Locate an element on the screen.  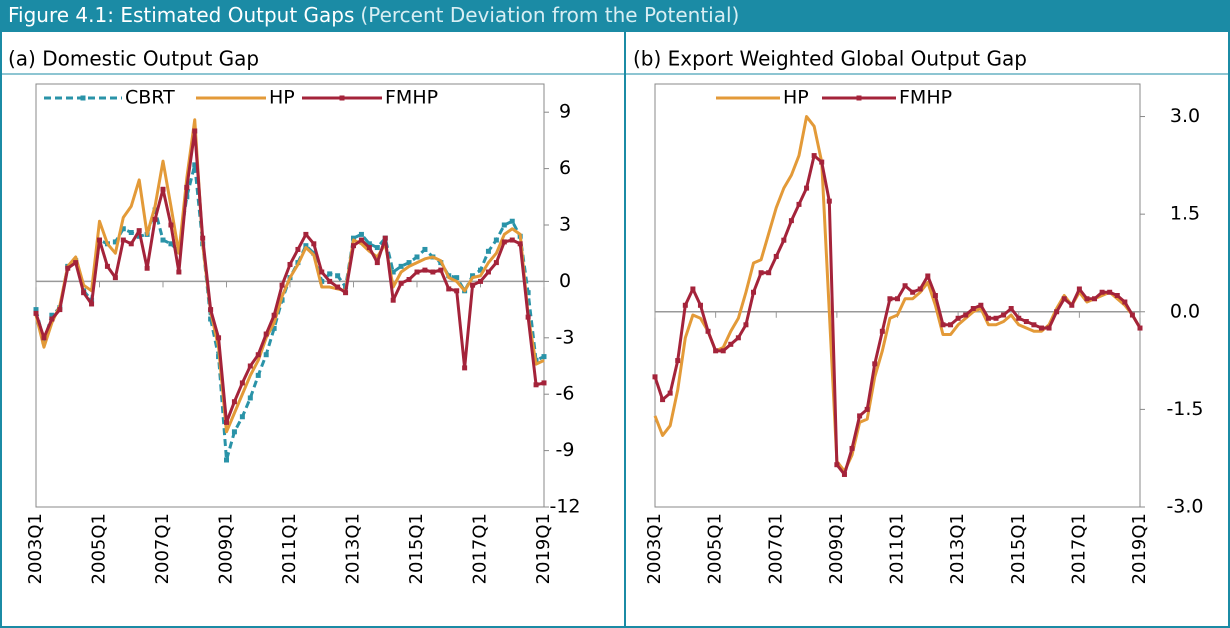
y-tick-label: 0 is located at coordinates (565, 281).